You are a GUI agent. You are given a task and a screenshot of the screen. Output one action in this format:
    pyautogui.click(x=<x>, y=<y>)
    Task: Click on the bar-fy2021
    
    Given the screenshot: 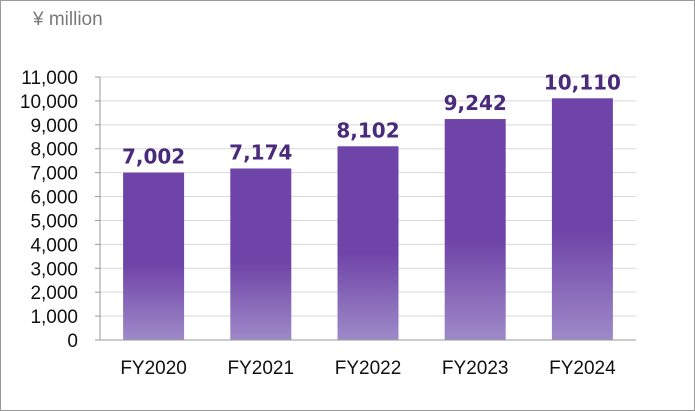 What is the action you would take?
    pyautogui.click(x=261, y=254)
    